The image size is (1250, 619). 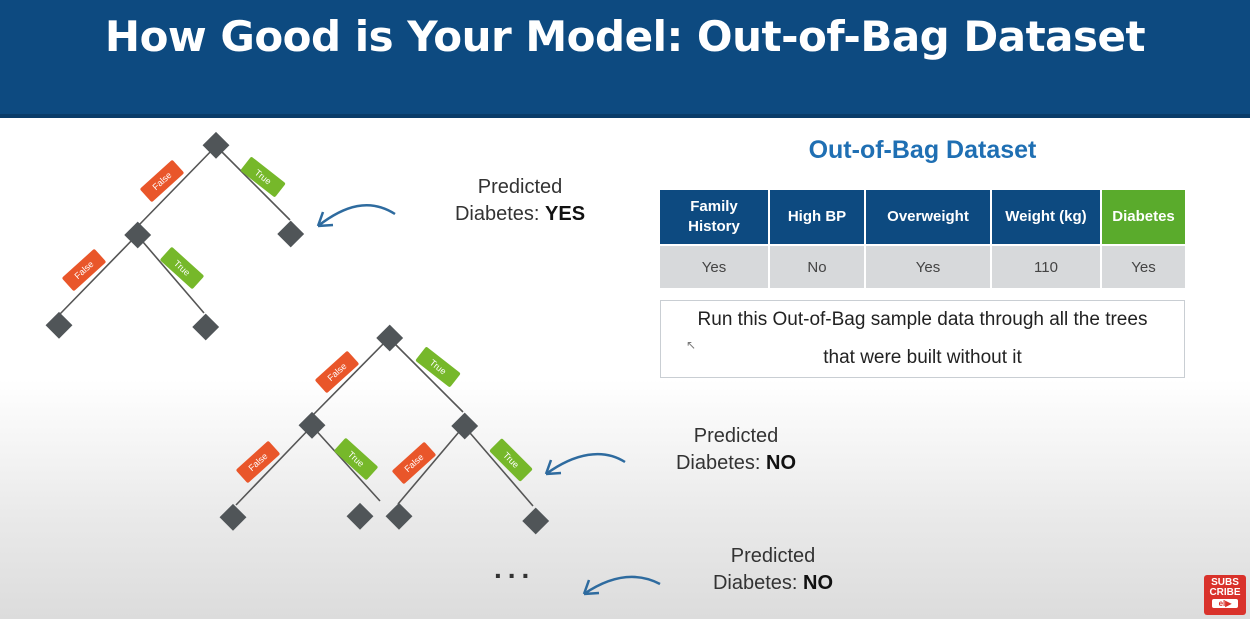 What do you see at coordinates (928, 217) in the screenshot?
I see `column-header: Overweight` at bounding box center [928, 217].